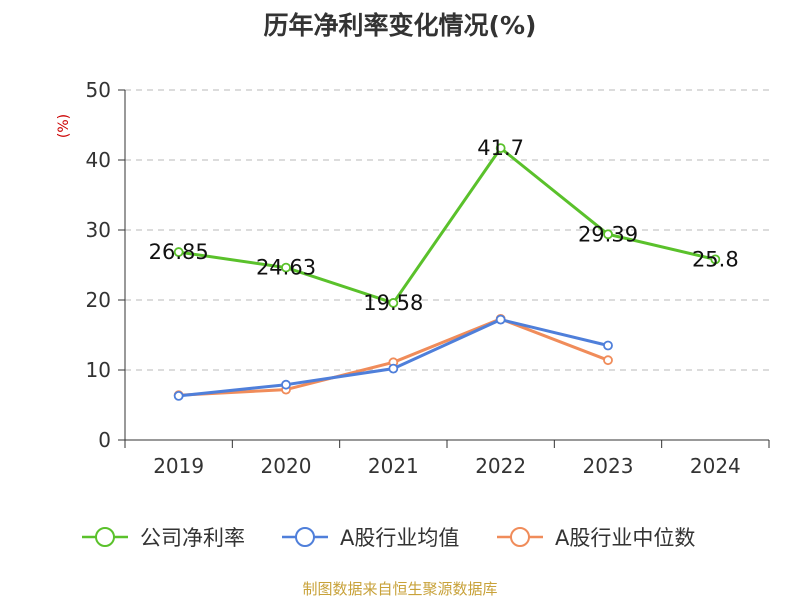 The width and height of the screenshot is (800, 600). What do you see at coordinates (104, 440) in the screenshot?
I see `y-tick-label: 0` at bounding box center [104, 440].